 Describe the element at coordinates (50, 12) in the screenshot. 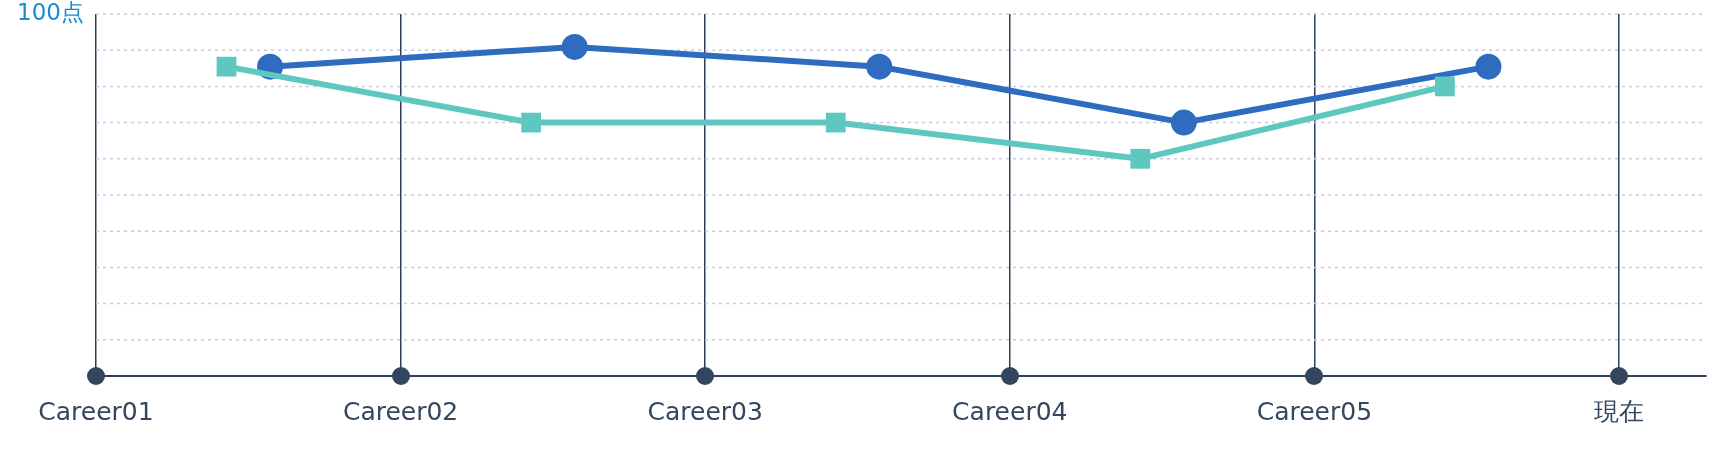

I see `text: 100点` at that location.